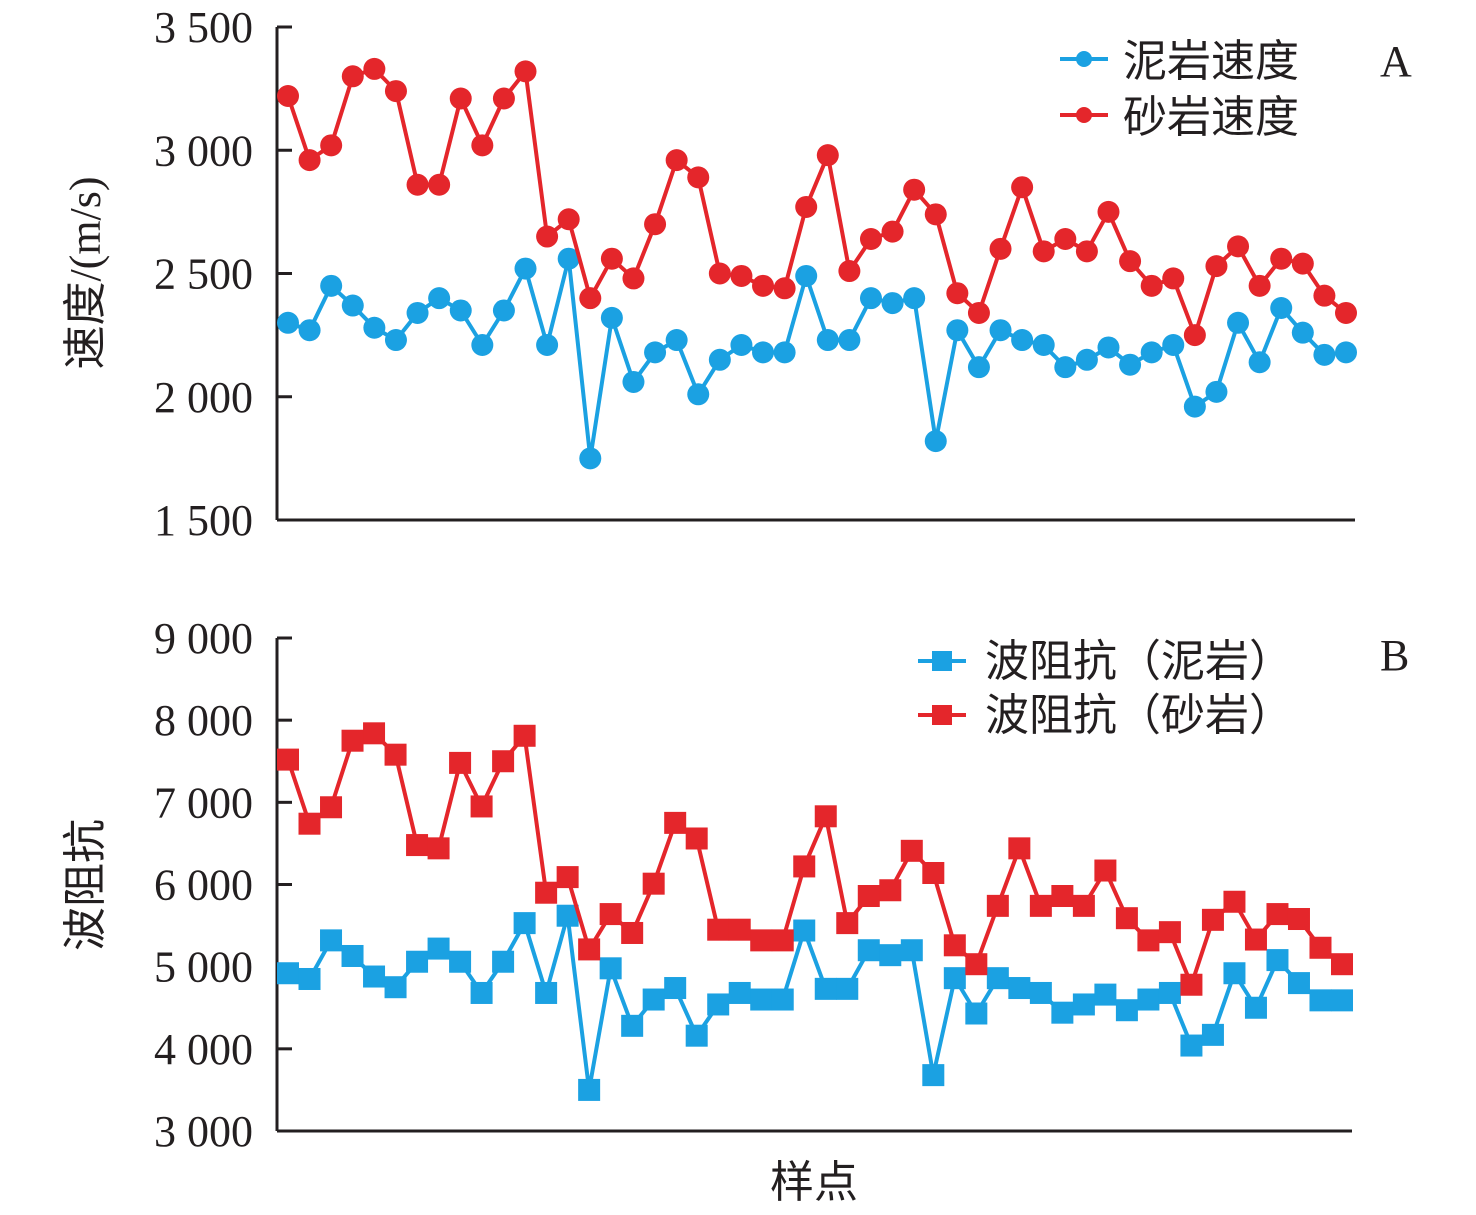 The width and height of the screenshot is (1476, 1215). Describe the element at coordinates (1396, 61) in the screenshot. I see `panel-a-letter: A` at that location.